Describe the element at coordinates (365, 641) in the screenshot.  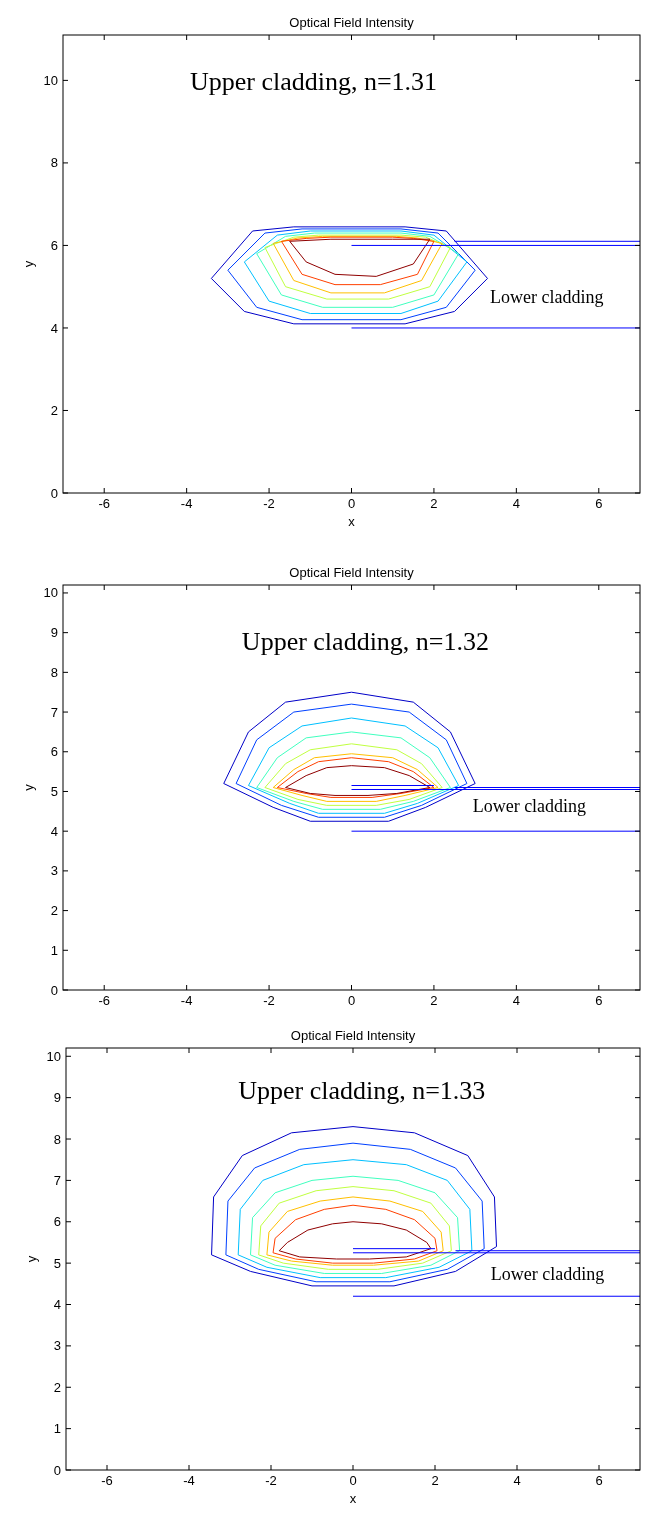
I see `annotation: Upper cladding, n=1.32` at that location.